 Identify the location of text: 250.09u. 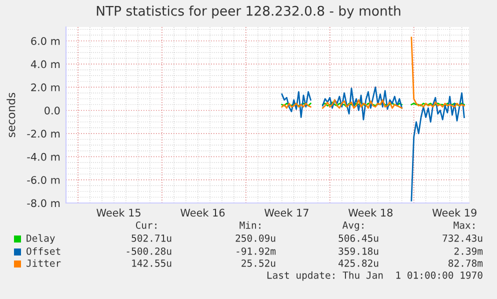
(256, 238).